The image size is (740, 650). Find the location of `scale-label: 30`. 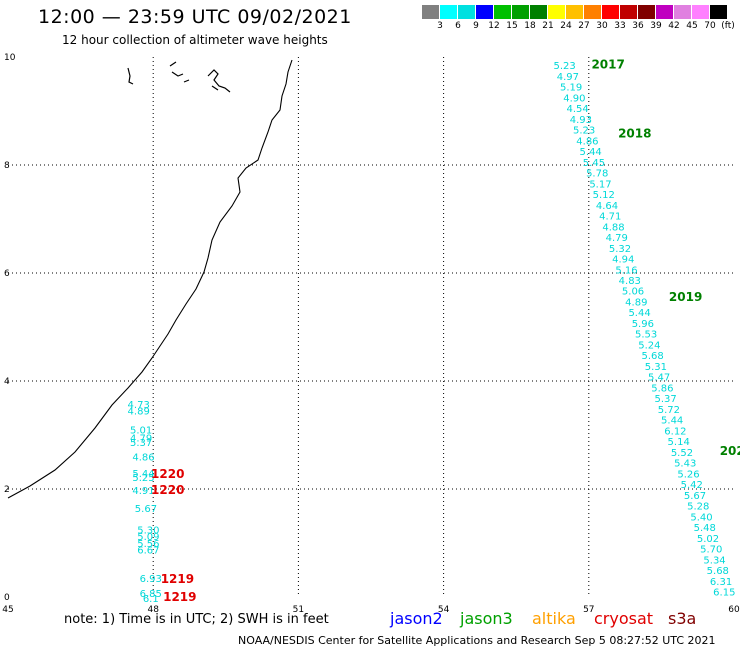

scale-label: 30 is located at coordinates (602, 26).